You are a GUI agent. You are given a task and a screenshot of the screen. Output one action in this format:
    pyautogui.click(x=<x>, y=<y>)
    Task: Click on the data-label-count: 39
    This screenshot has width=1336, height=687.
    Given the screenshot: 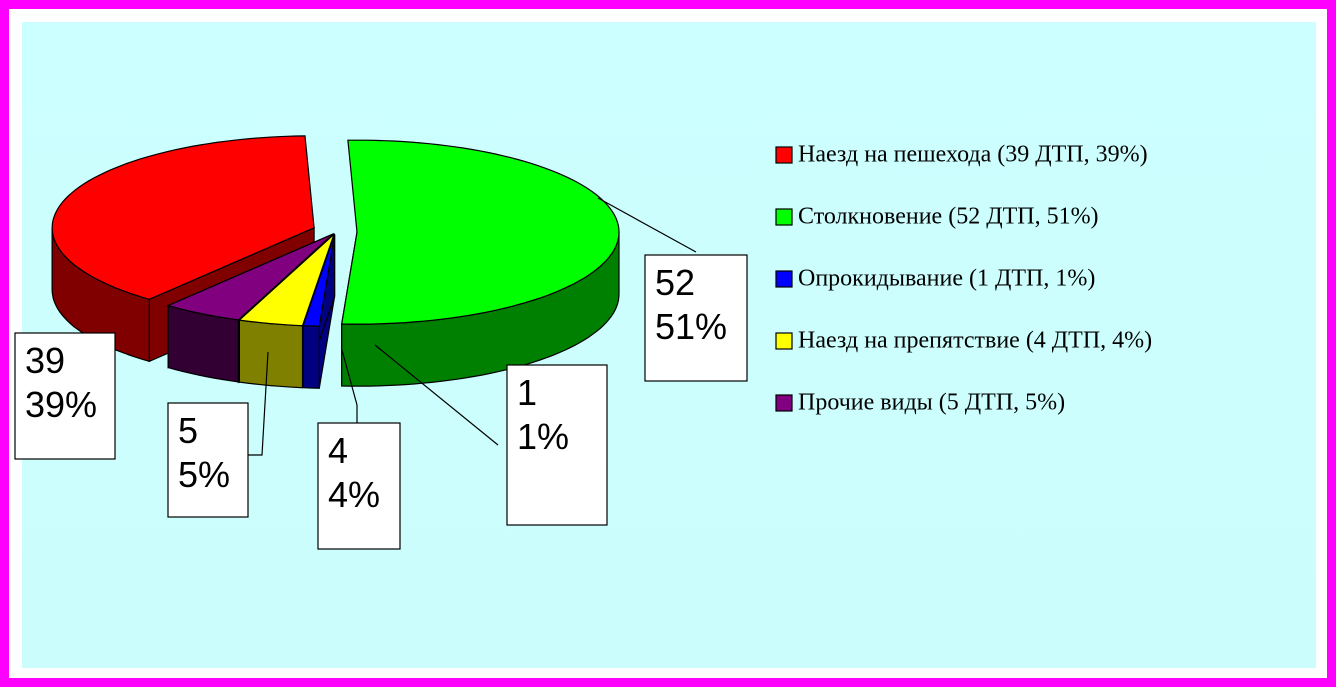 What is the action you would take?
    pyautogui.click(x=45, y=360)
    